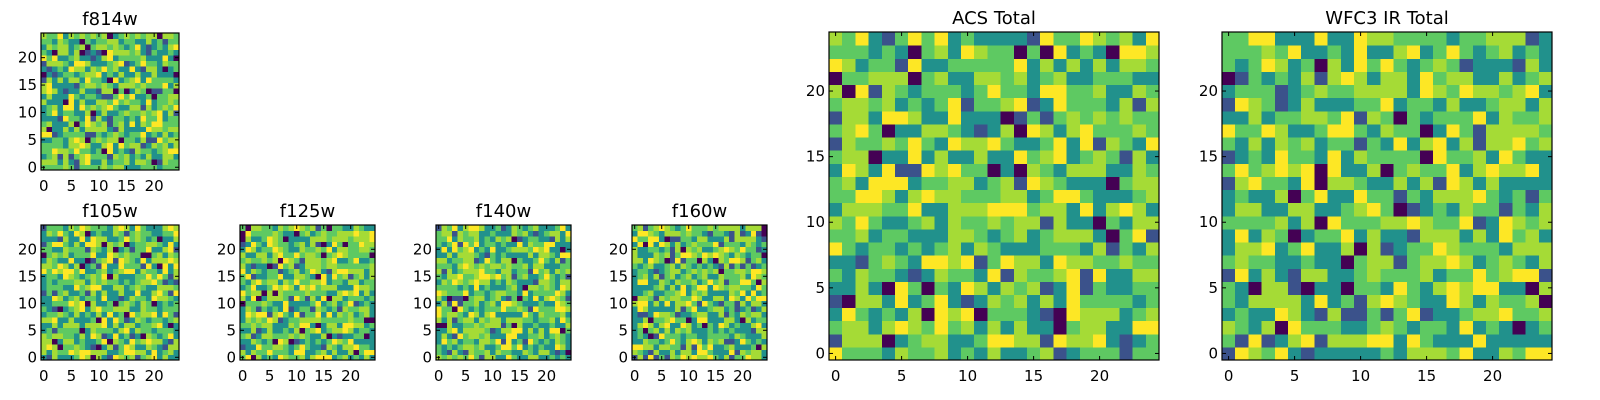 Image resolution: width=1600 pixels, height=400 pixels. What do you see at coordinates (109, 19) in the screenshot?
I see `panel-title: f814w` at bounding box center [109, 19].